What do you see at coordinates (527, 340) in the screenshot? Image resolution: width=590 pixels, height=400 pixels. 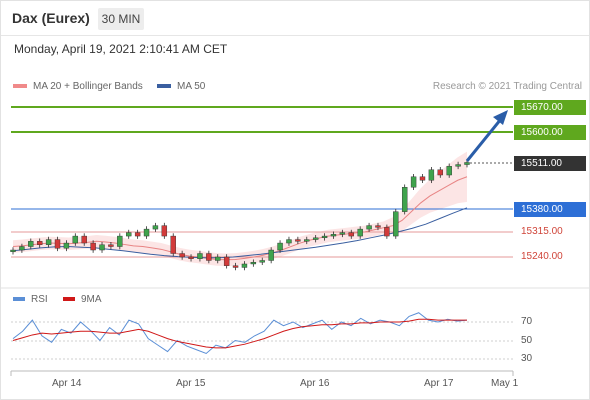 I see `rsi-level-50: 50` at bounding box center [527, 340].